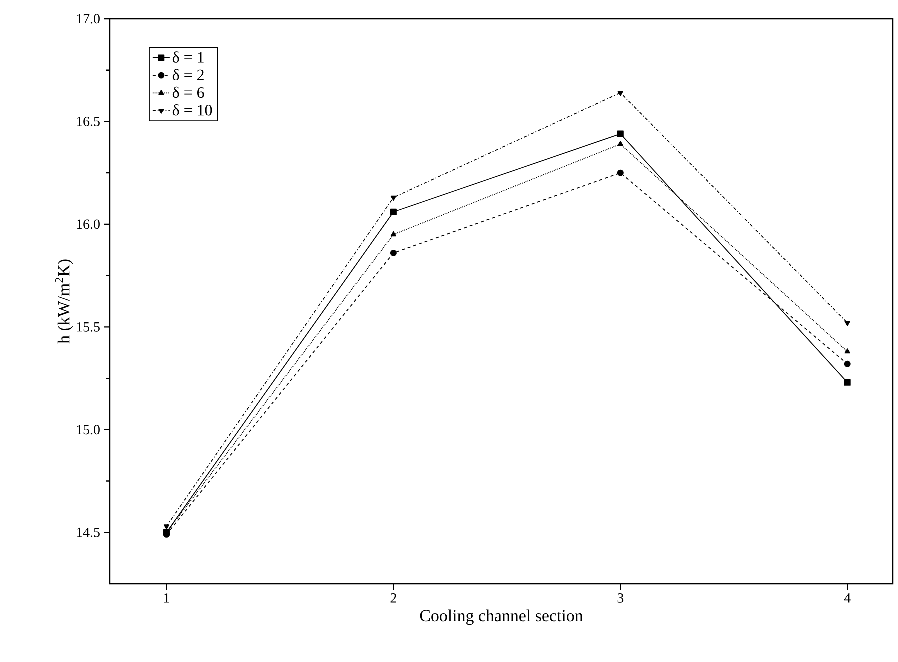  What do you see at coordinates (188, 92) in the screenshot?
I see `legend-label: δ = 6` at bounding box center [188, 92].